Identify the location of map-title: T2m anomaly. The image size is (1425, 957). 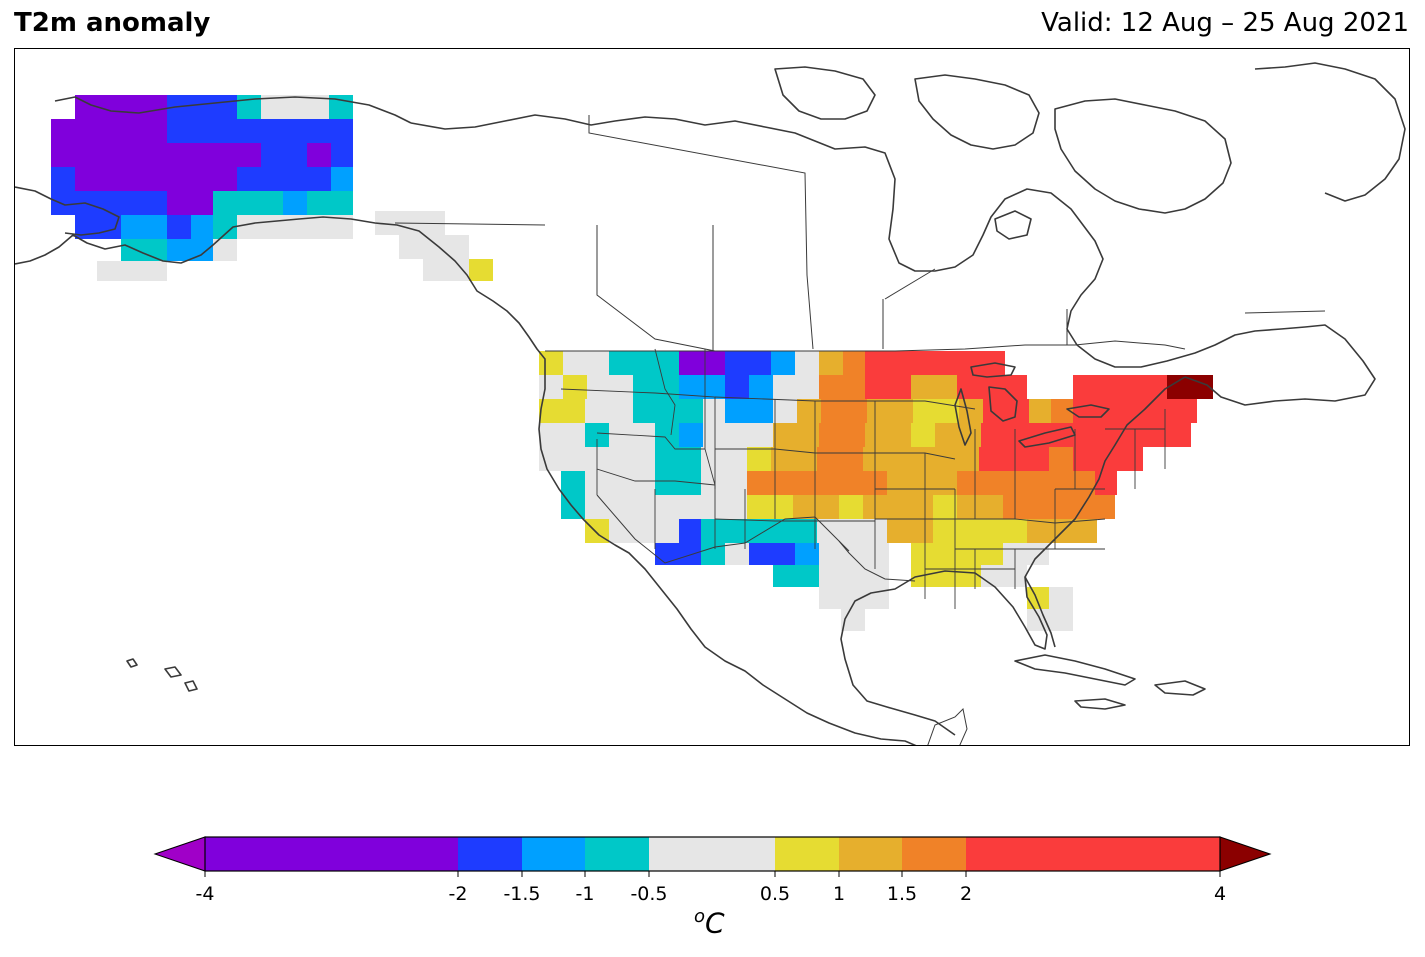
(112, 23).